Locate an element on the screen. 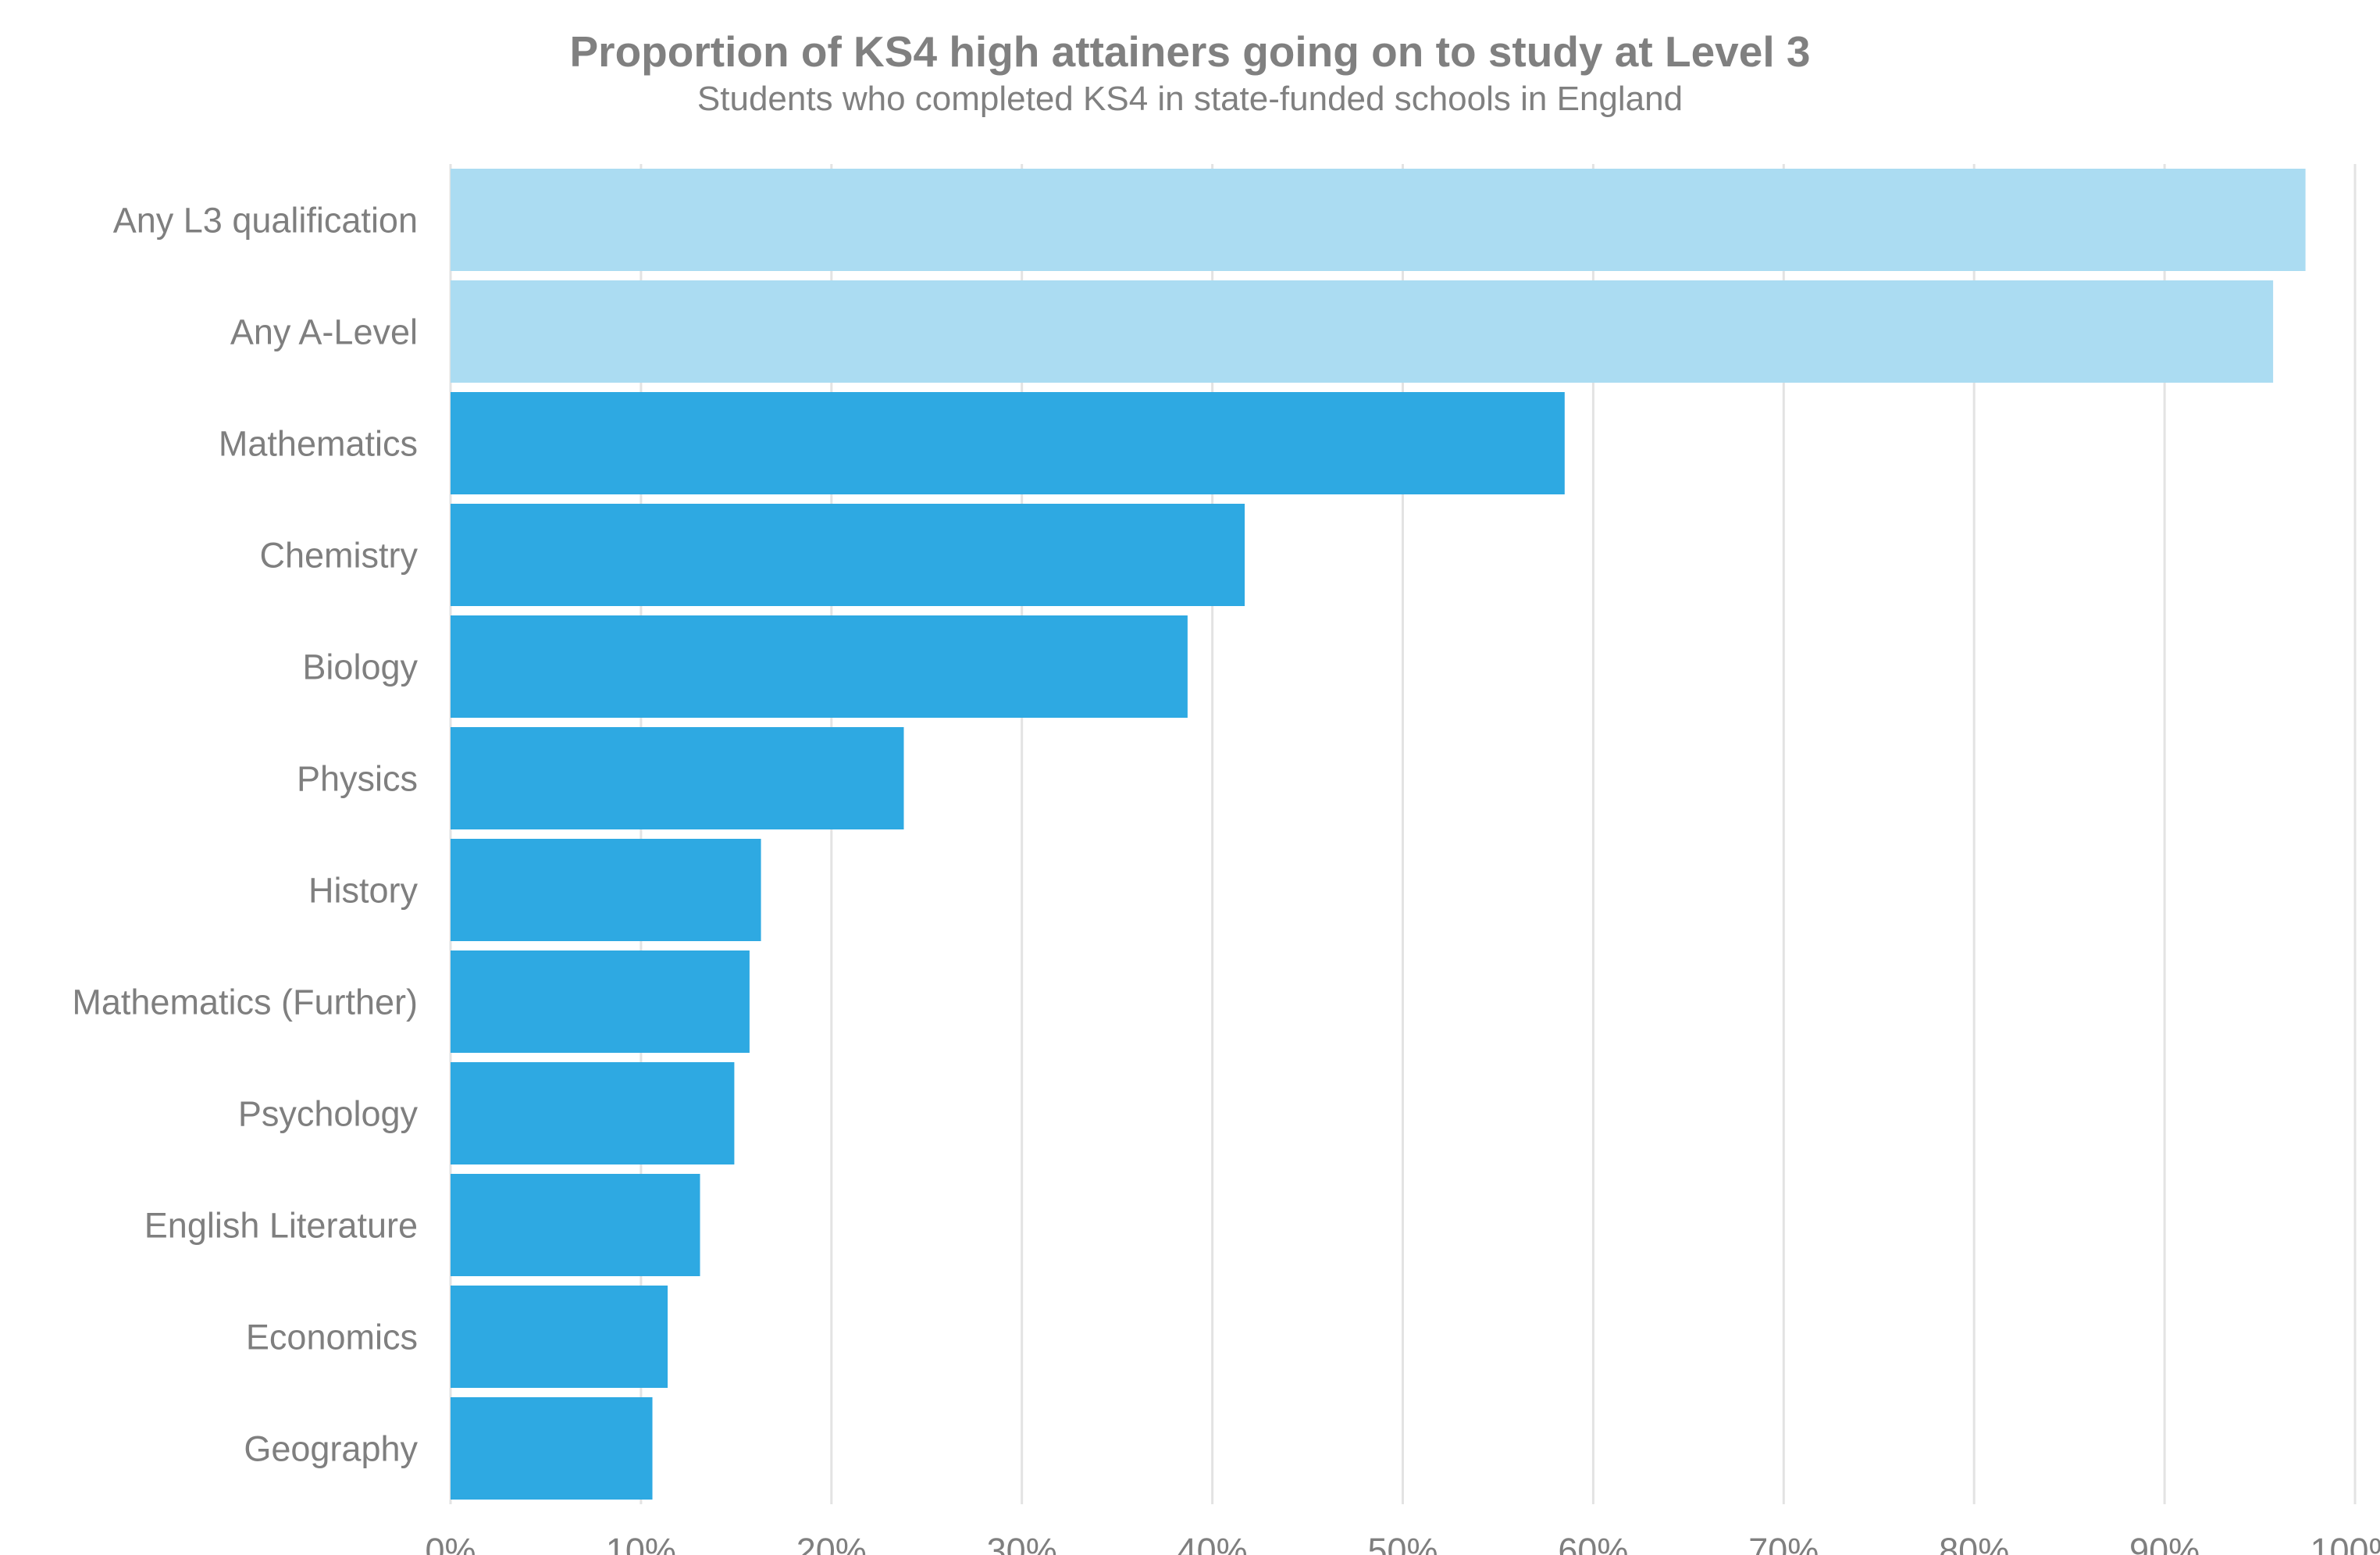 Image resolution: width=2380 pixels, height=1555 pixels. bar-psychology is located at coordinates (593, 1113).